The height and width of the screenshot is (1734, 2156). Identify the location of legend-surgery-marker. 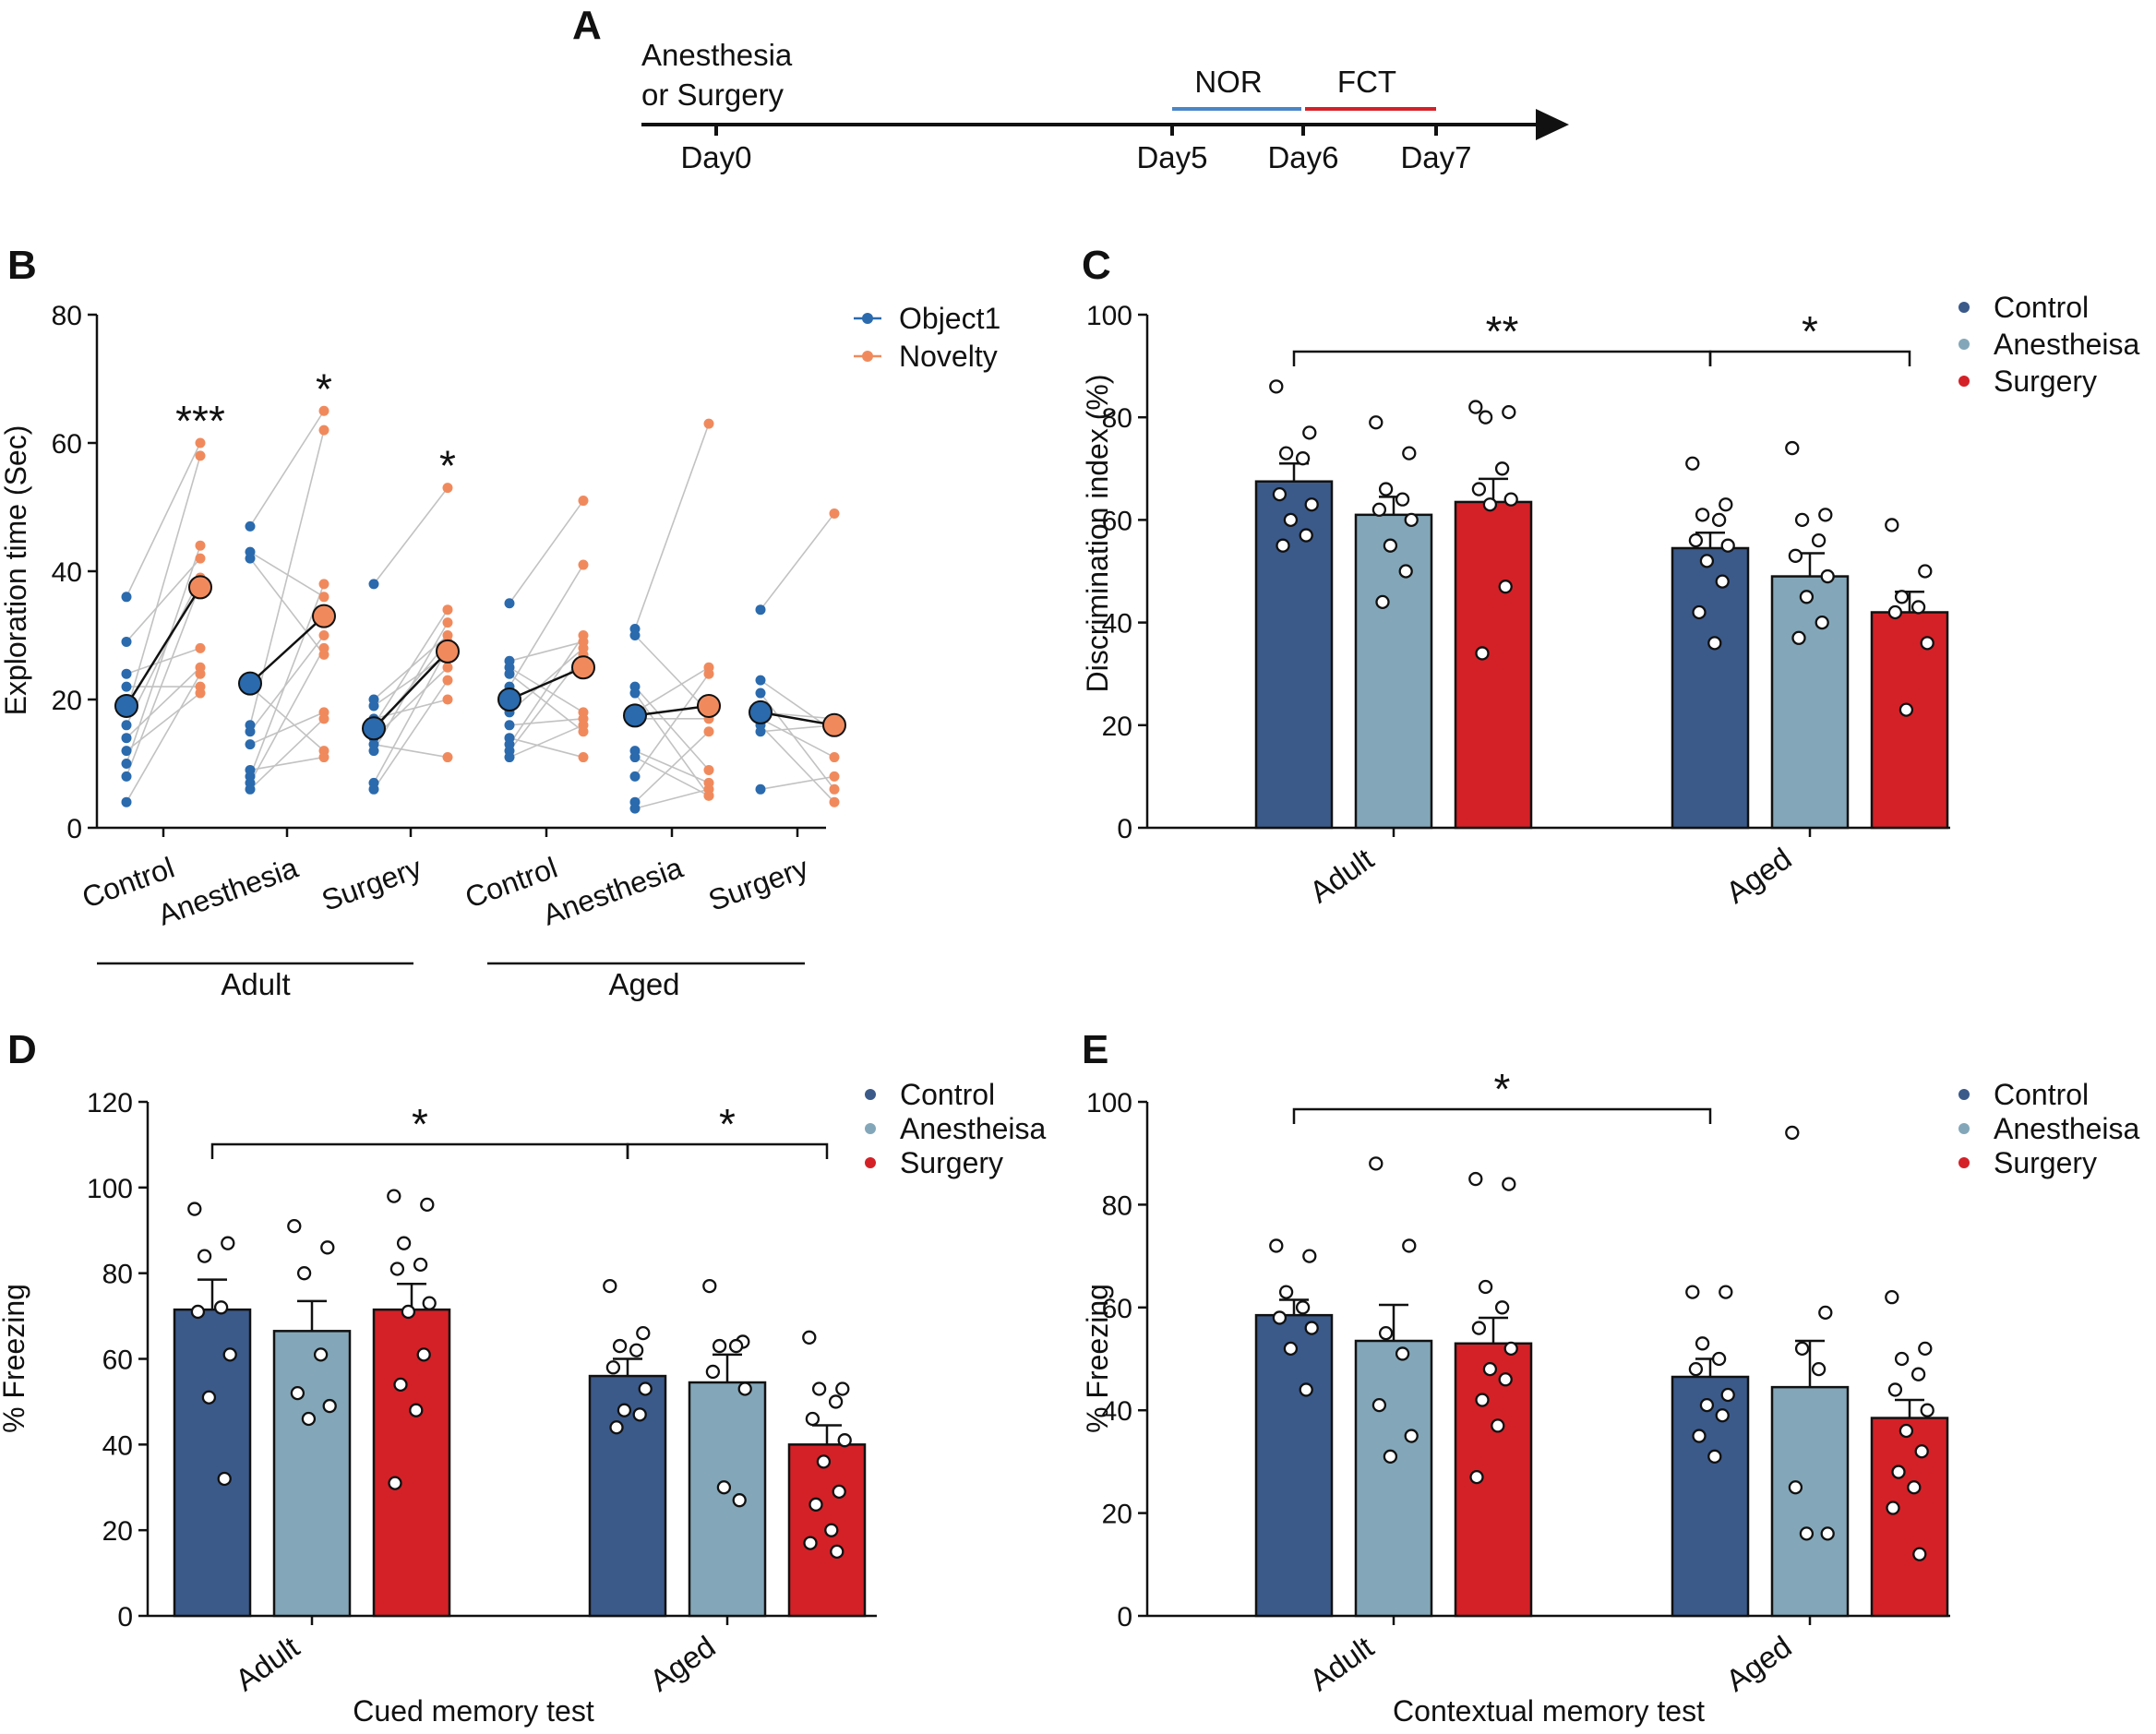
(1964, 1162).